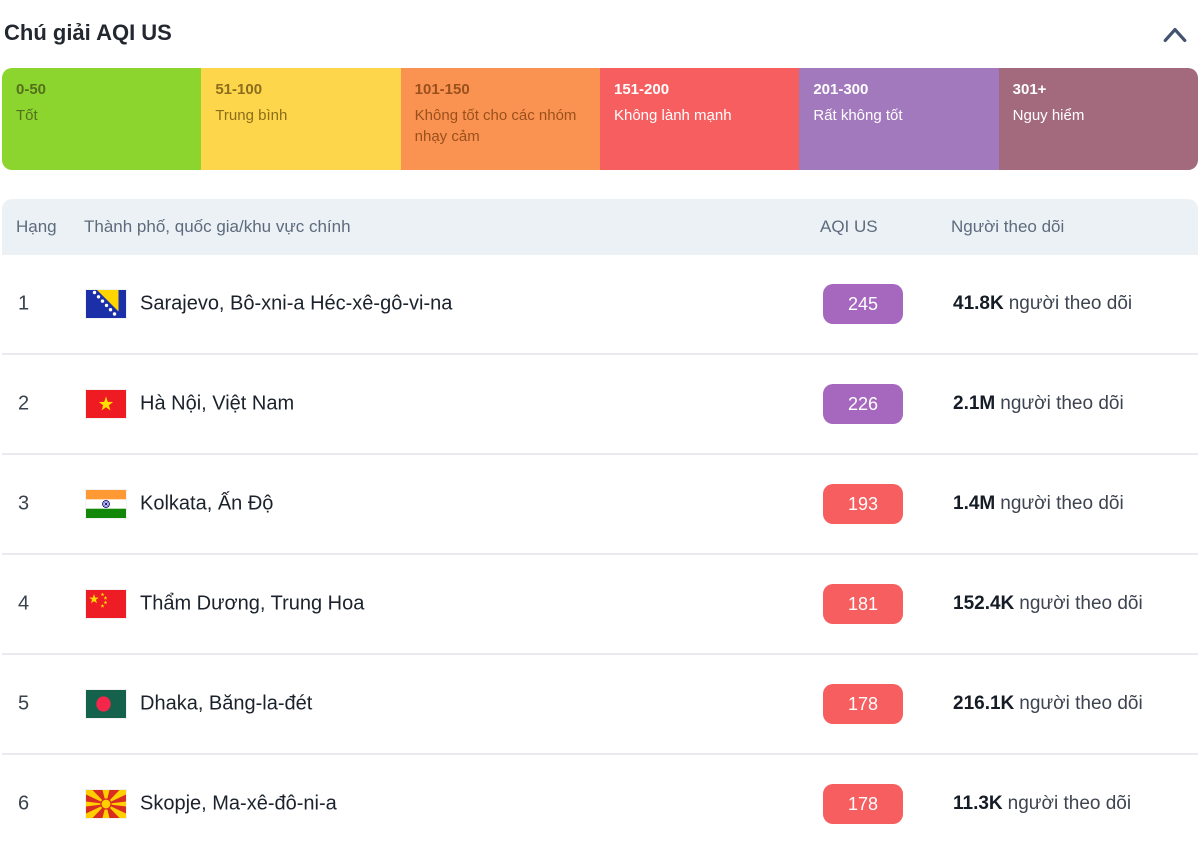 The height and width of the screenshot is (850, 1200). Describe the element at coordinates (1008, 226) in the screenshot. I see `column-header-followers: Người theo dõi` at that location.